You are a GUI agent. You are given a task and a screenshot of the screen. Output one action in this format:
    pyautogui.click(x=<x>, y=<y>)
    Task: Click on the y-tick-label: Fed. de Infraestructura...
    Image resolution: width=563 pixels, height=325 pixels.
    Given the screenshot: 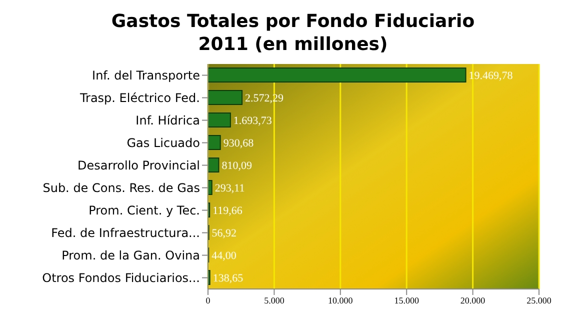 What is the action you would take?
    pyautogui.click(x=125, y=233)
    